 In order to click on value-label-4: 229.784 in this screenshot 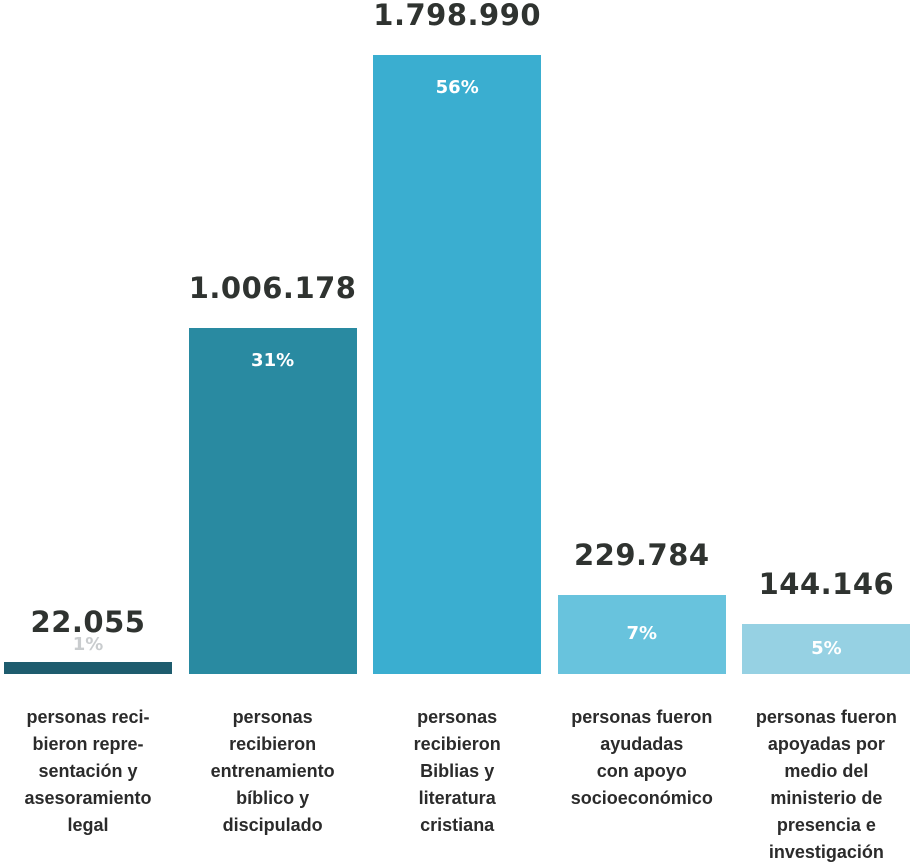, I will do `click(642, 554)`.